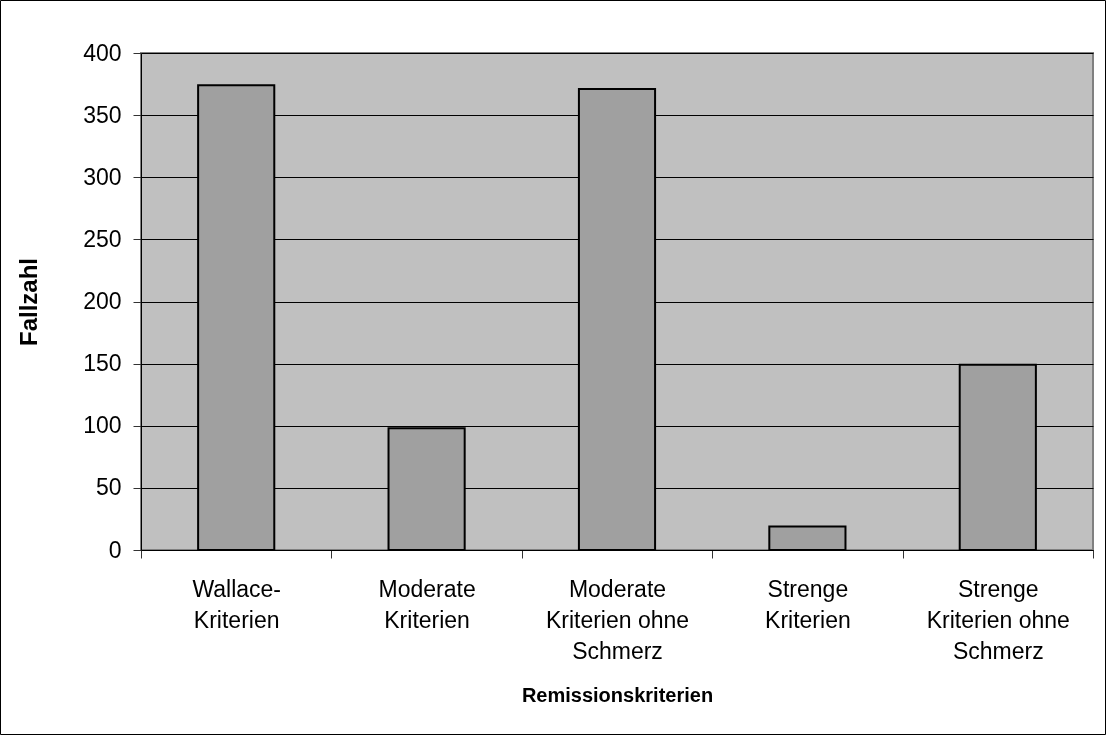 The height and width of the screenshot is (735, 1106). I want to click on x-axis-title: Remissionskriterien, so click(617, 694).